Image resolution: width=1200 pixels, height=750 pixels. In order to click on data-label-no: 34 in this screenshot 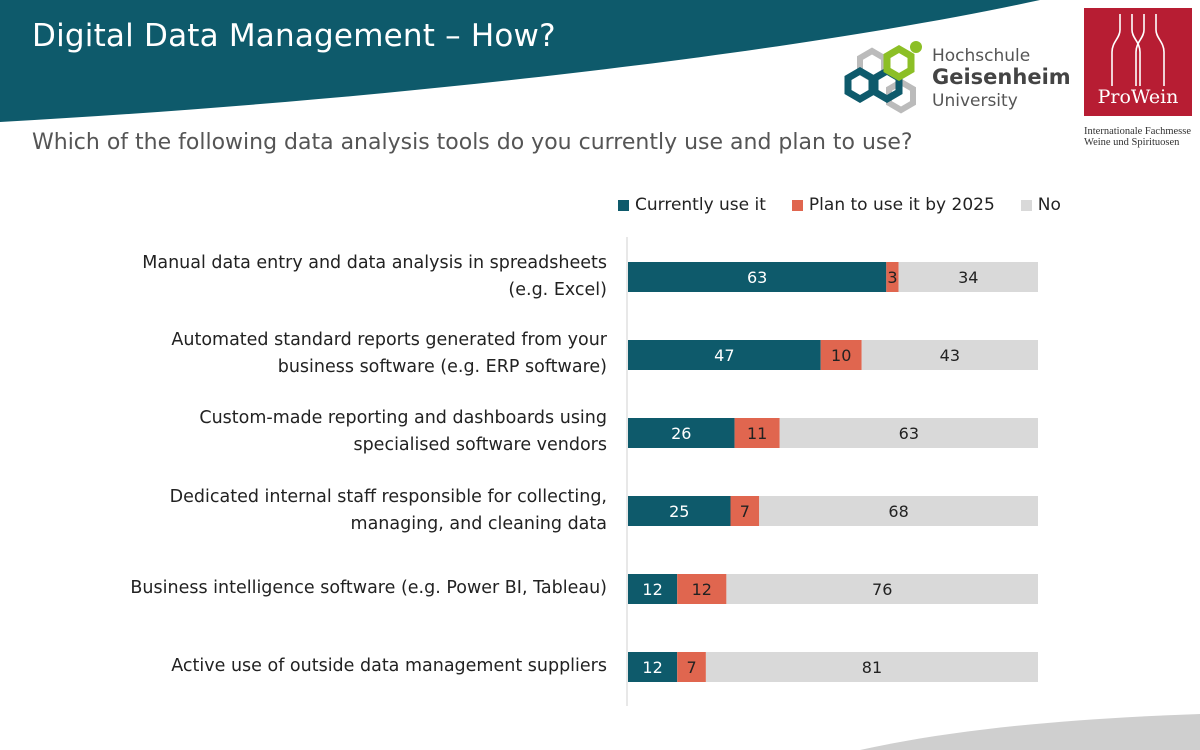, I will do `click(968, 277)`.